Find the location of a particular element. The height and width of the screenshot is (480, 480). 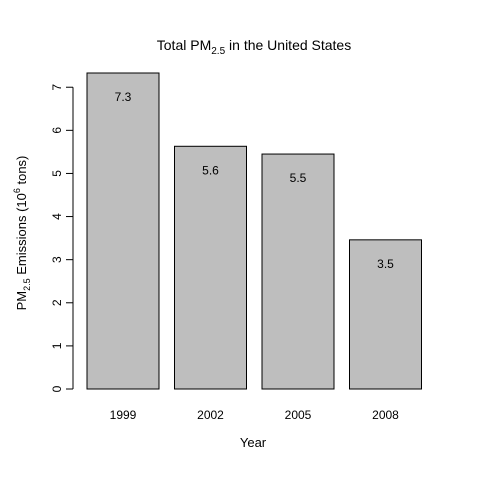

x-tick-label-2002: 2002 is located at coordinates (210, 415).